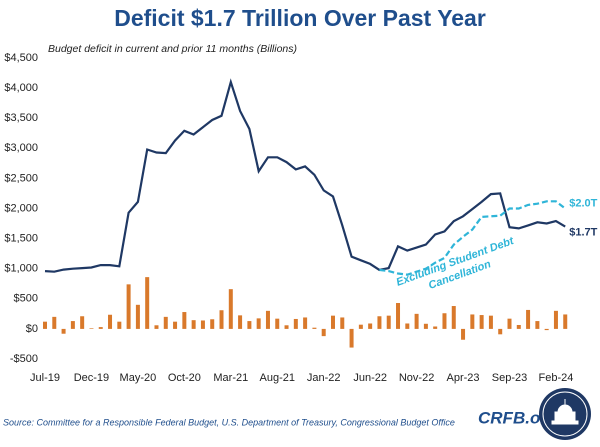 The image size is (600, 447). I want to click on y-tick-label: $2,500, so click(21, 178).